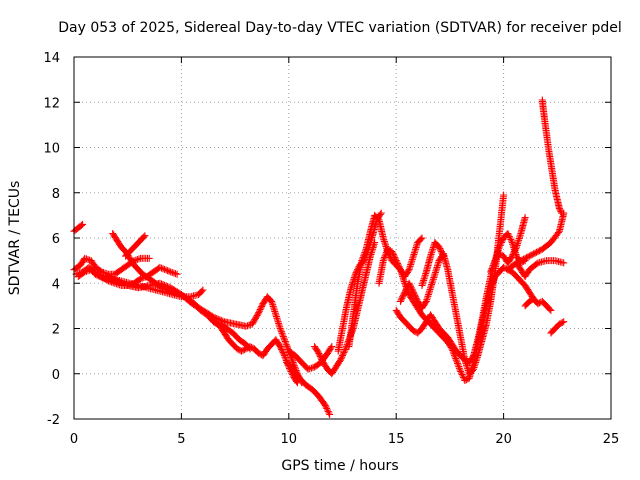 Image resolution: width=640 pixels, height=480 pixels. I want to click on y-tick-label: 12, so click(51, 103).